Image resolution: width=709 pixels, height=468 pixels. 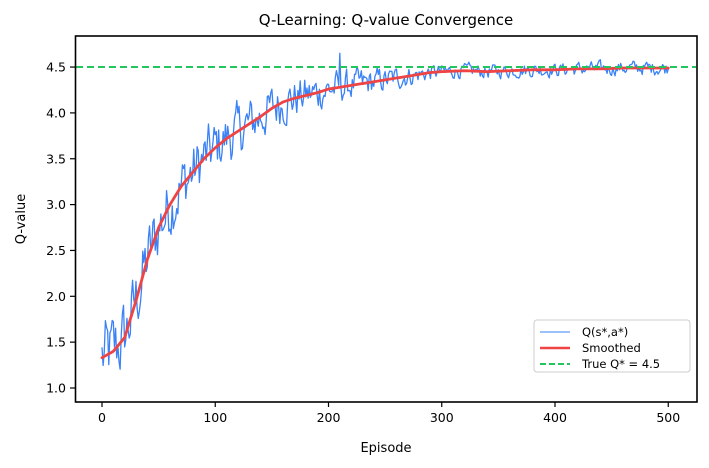 What do you see at coordinates (56, 342) in the screenshot?
I see `y-tick-label: 1.5` at bounding box center [56, 342].